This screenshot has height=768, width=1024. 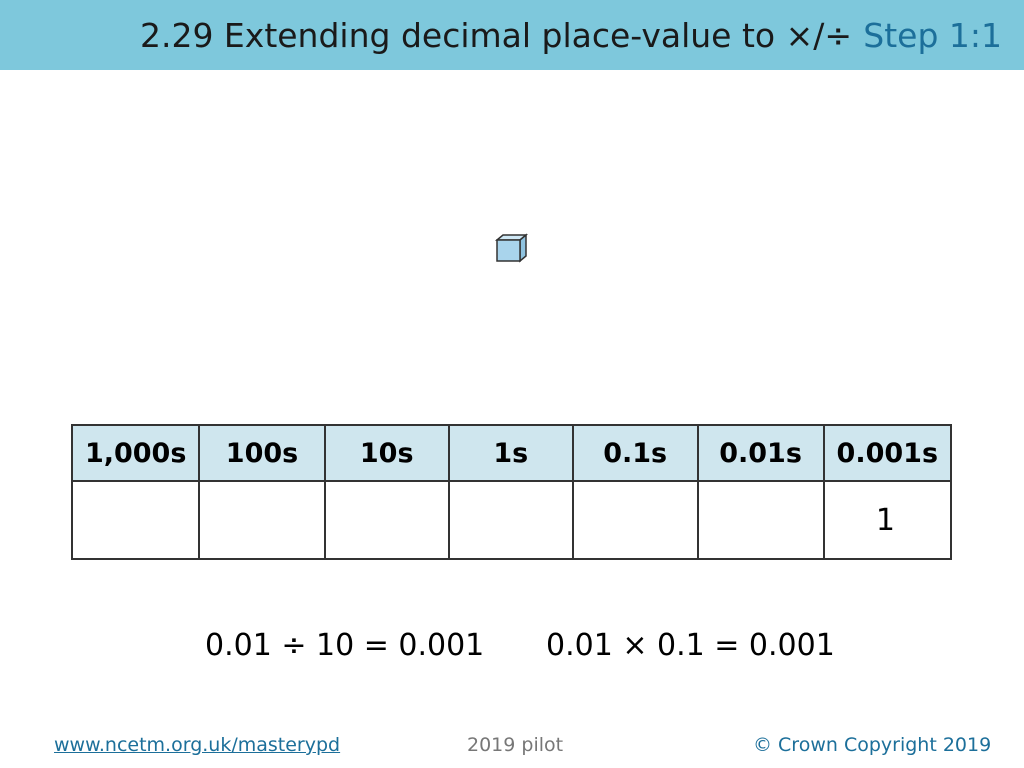 What do you see at coordinates (135, 453) in the screenshot?
I see `column-header: 1,000s` at bounding box center [135, 453].